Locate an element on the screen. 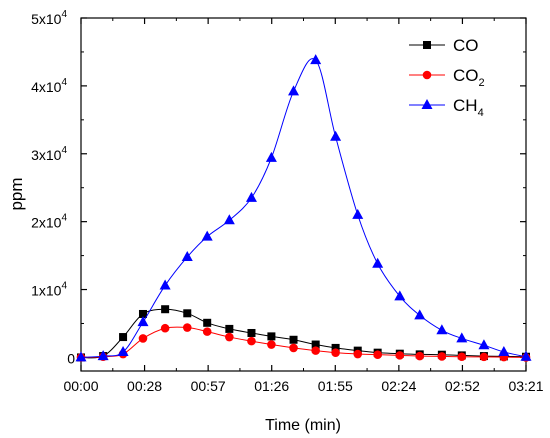 Image resolution: width=550 pixels, height=438 pixels. x-tick-label: 02:52 is located at coordinates (462, 386).